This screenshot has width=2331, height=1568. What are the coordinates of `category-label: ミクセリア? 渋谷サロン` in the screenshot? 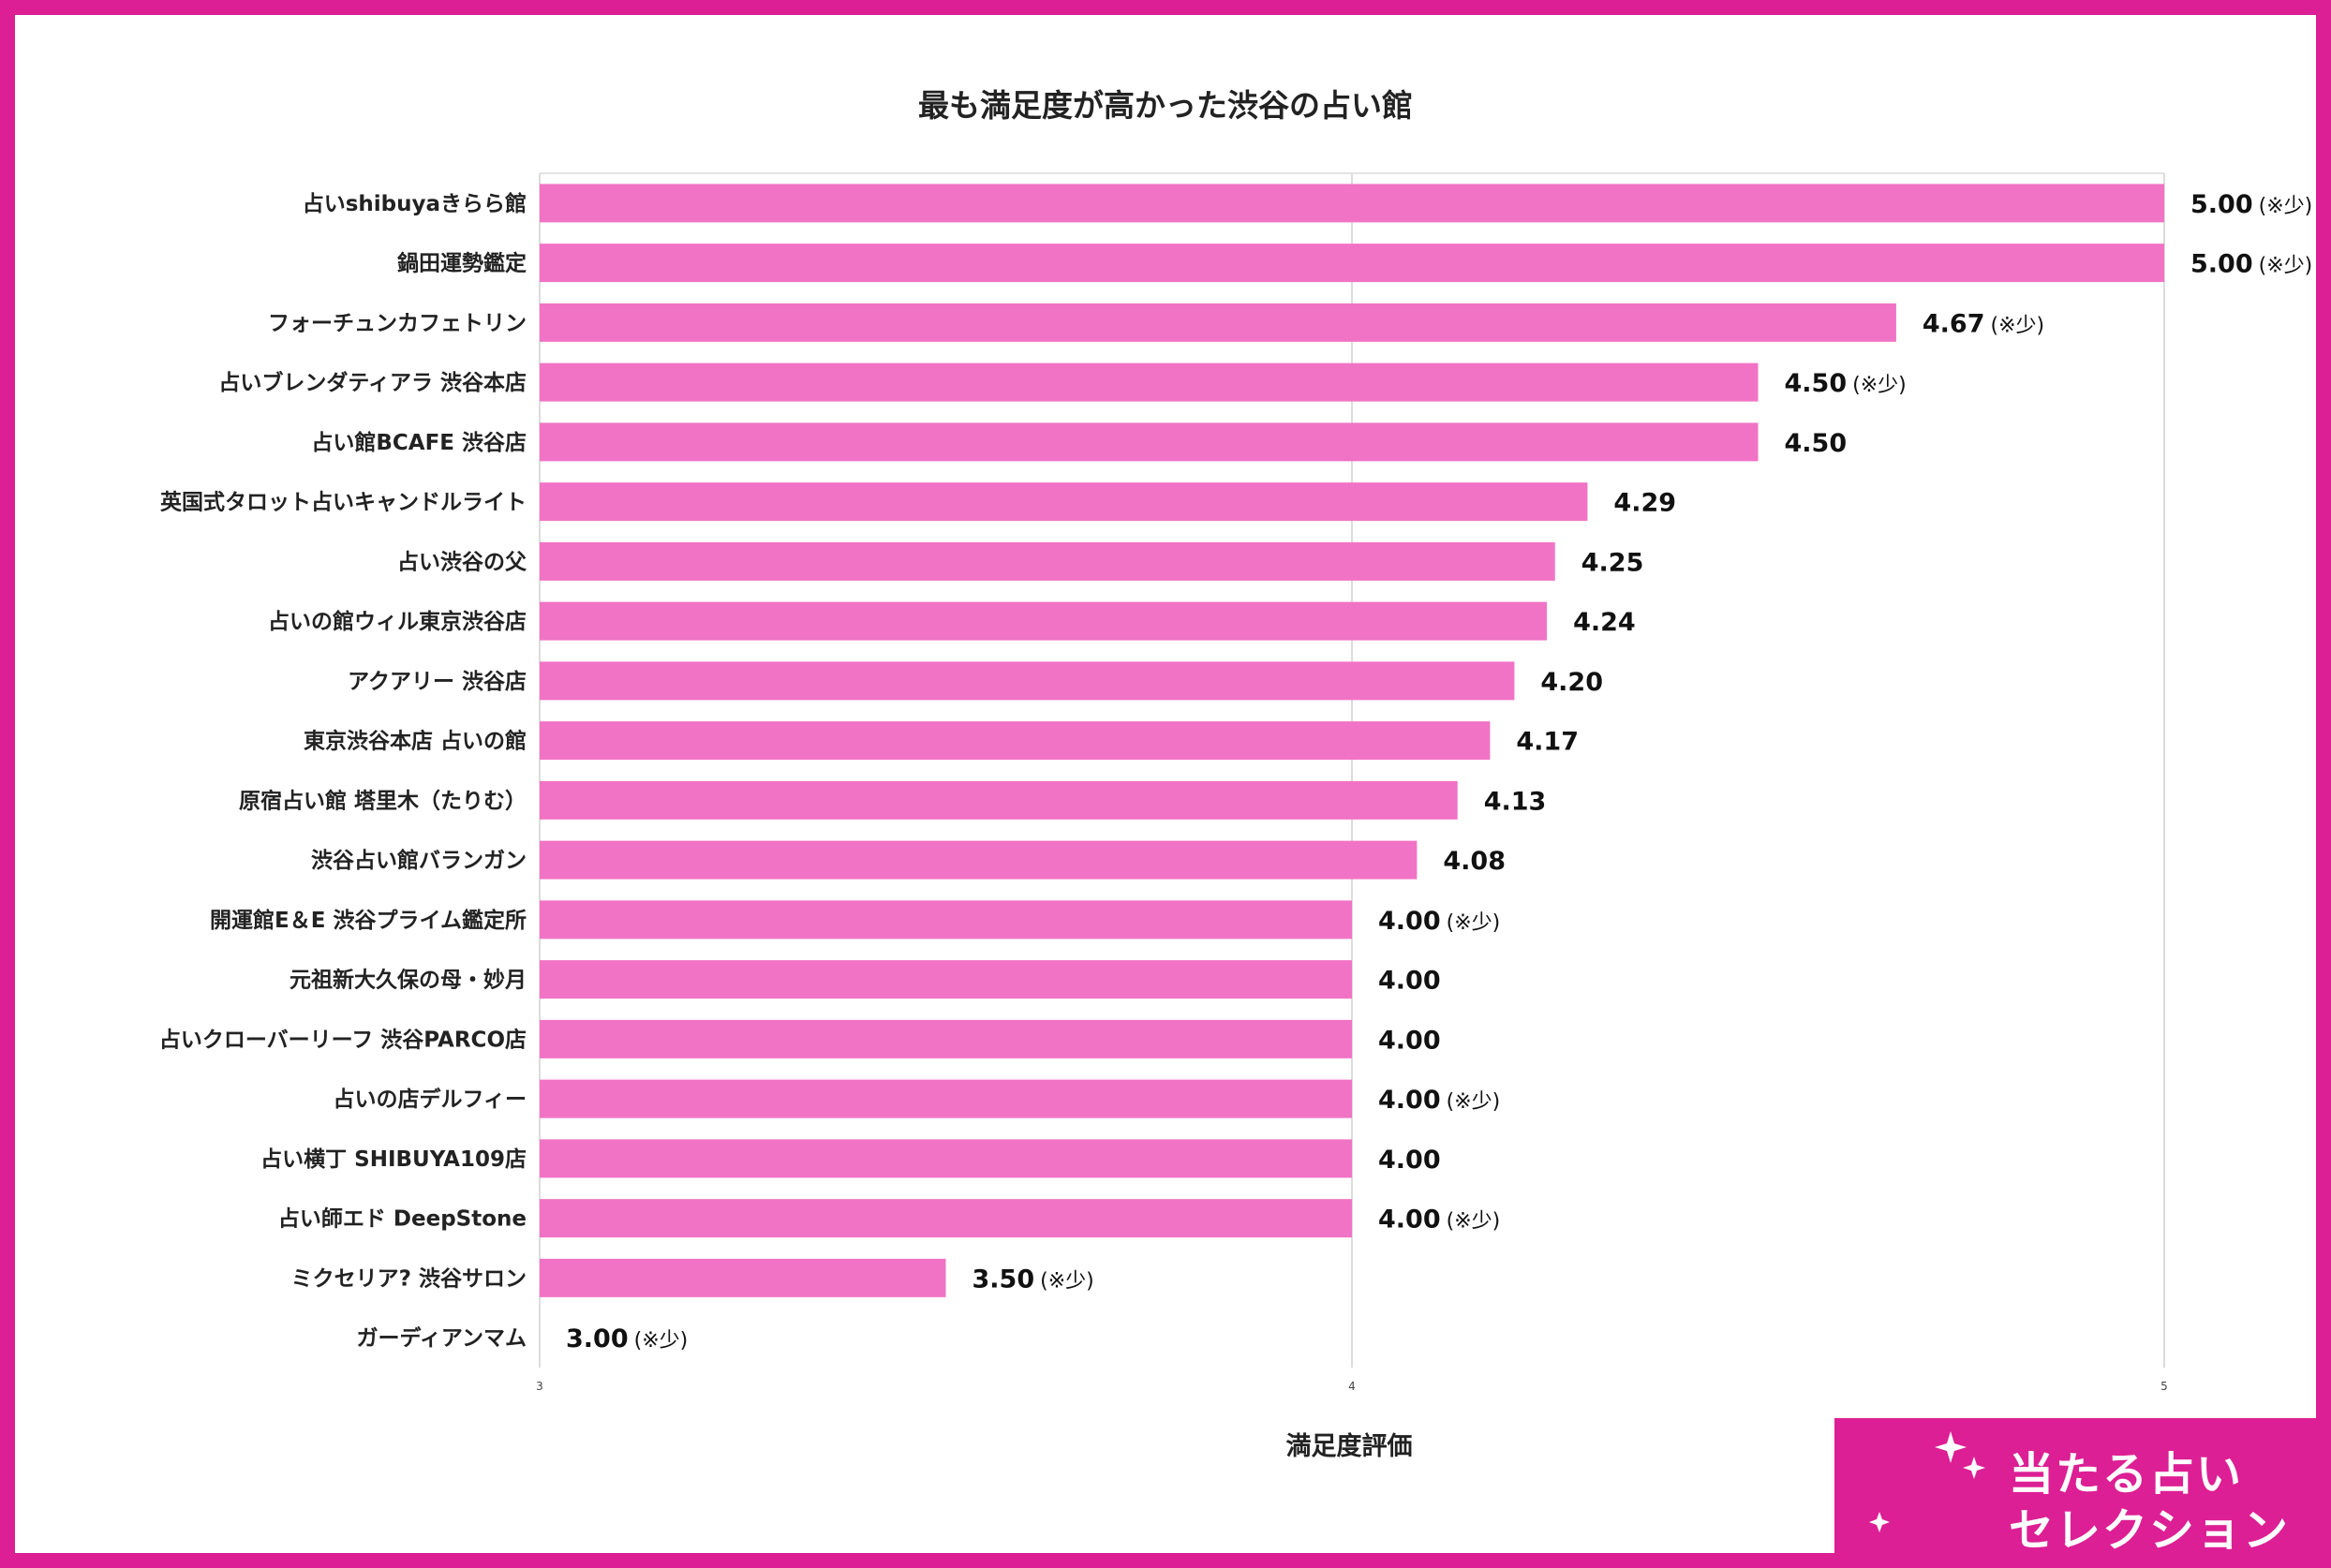 It's located at (409, 1278).